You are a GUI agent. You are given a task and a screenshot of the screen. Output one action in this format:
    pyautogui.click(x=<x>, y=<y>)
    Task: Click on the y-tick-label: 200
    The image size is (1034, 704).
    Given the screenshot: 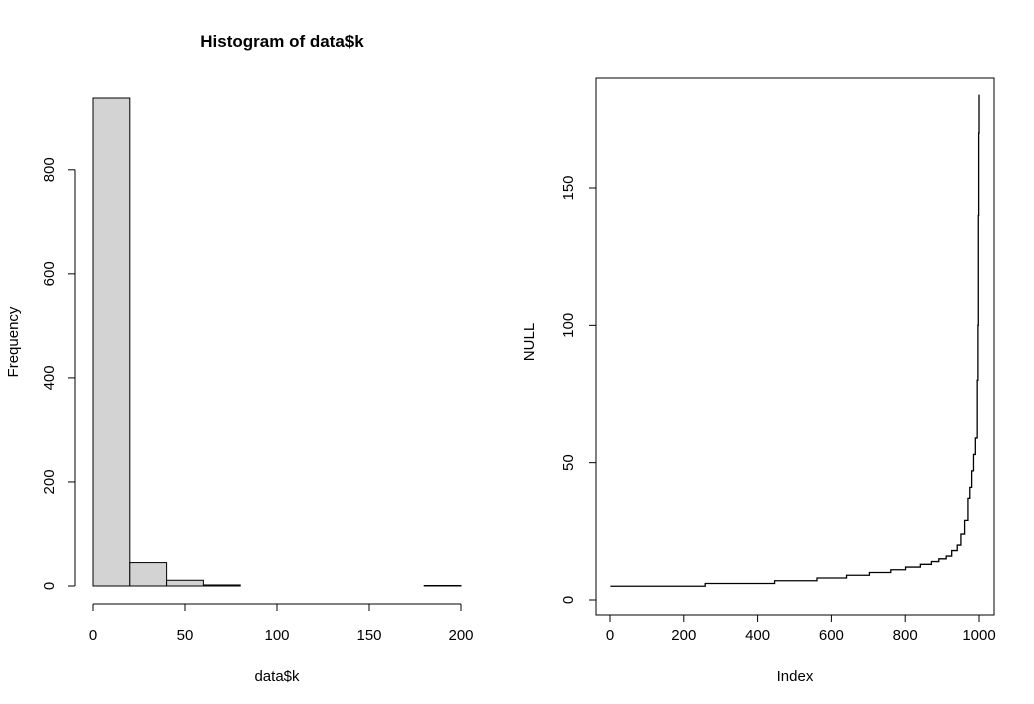 What is the action you would take?
    pyautogui.click(x=49, y=481)
    